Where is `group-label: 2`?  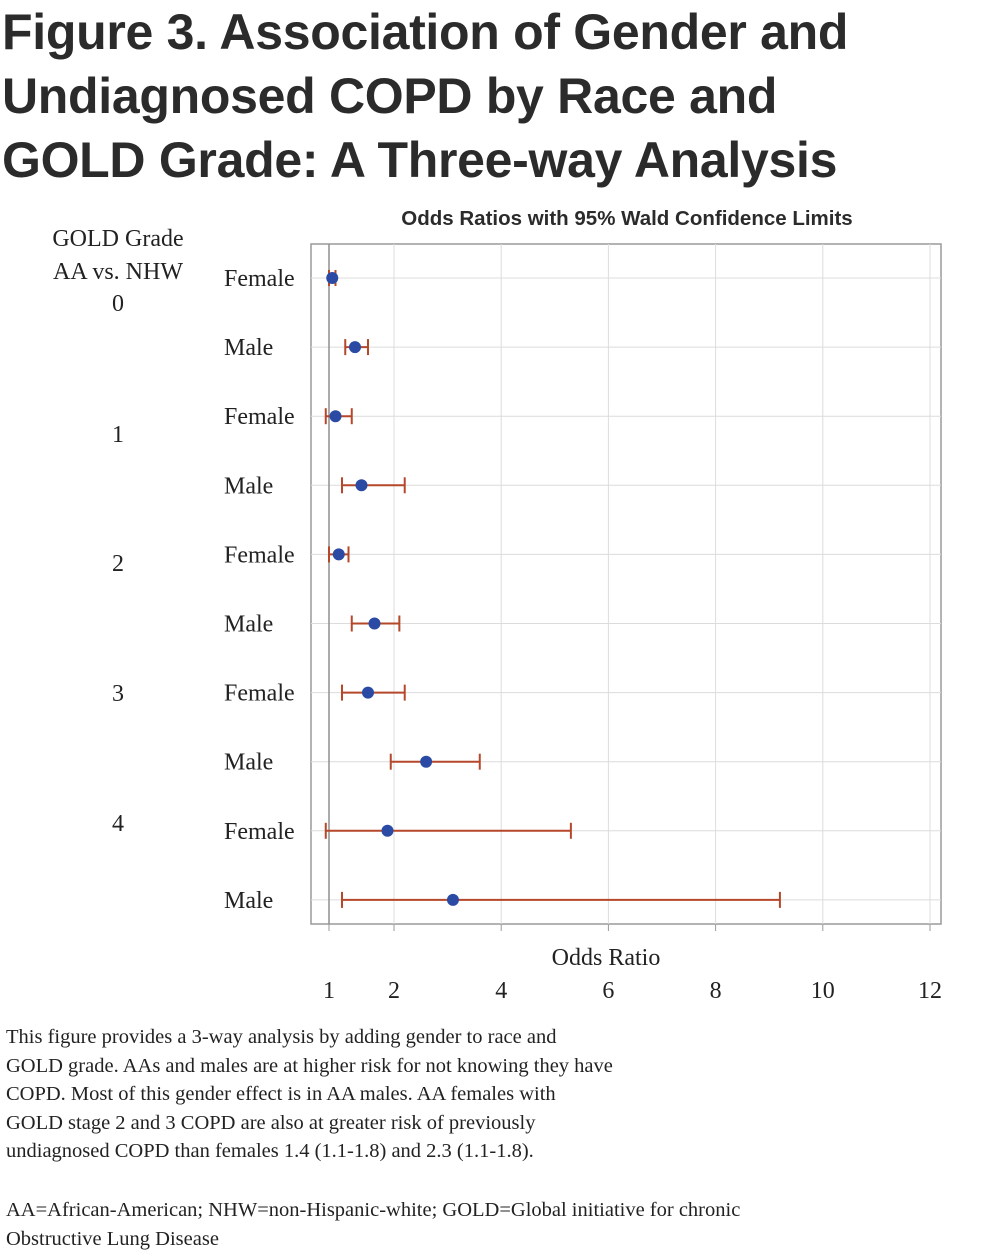 group-label: 2 is located at coordinates (118, 564).